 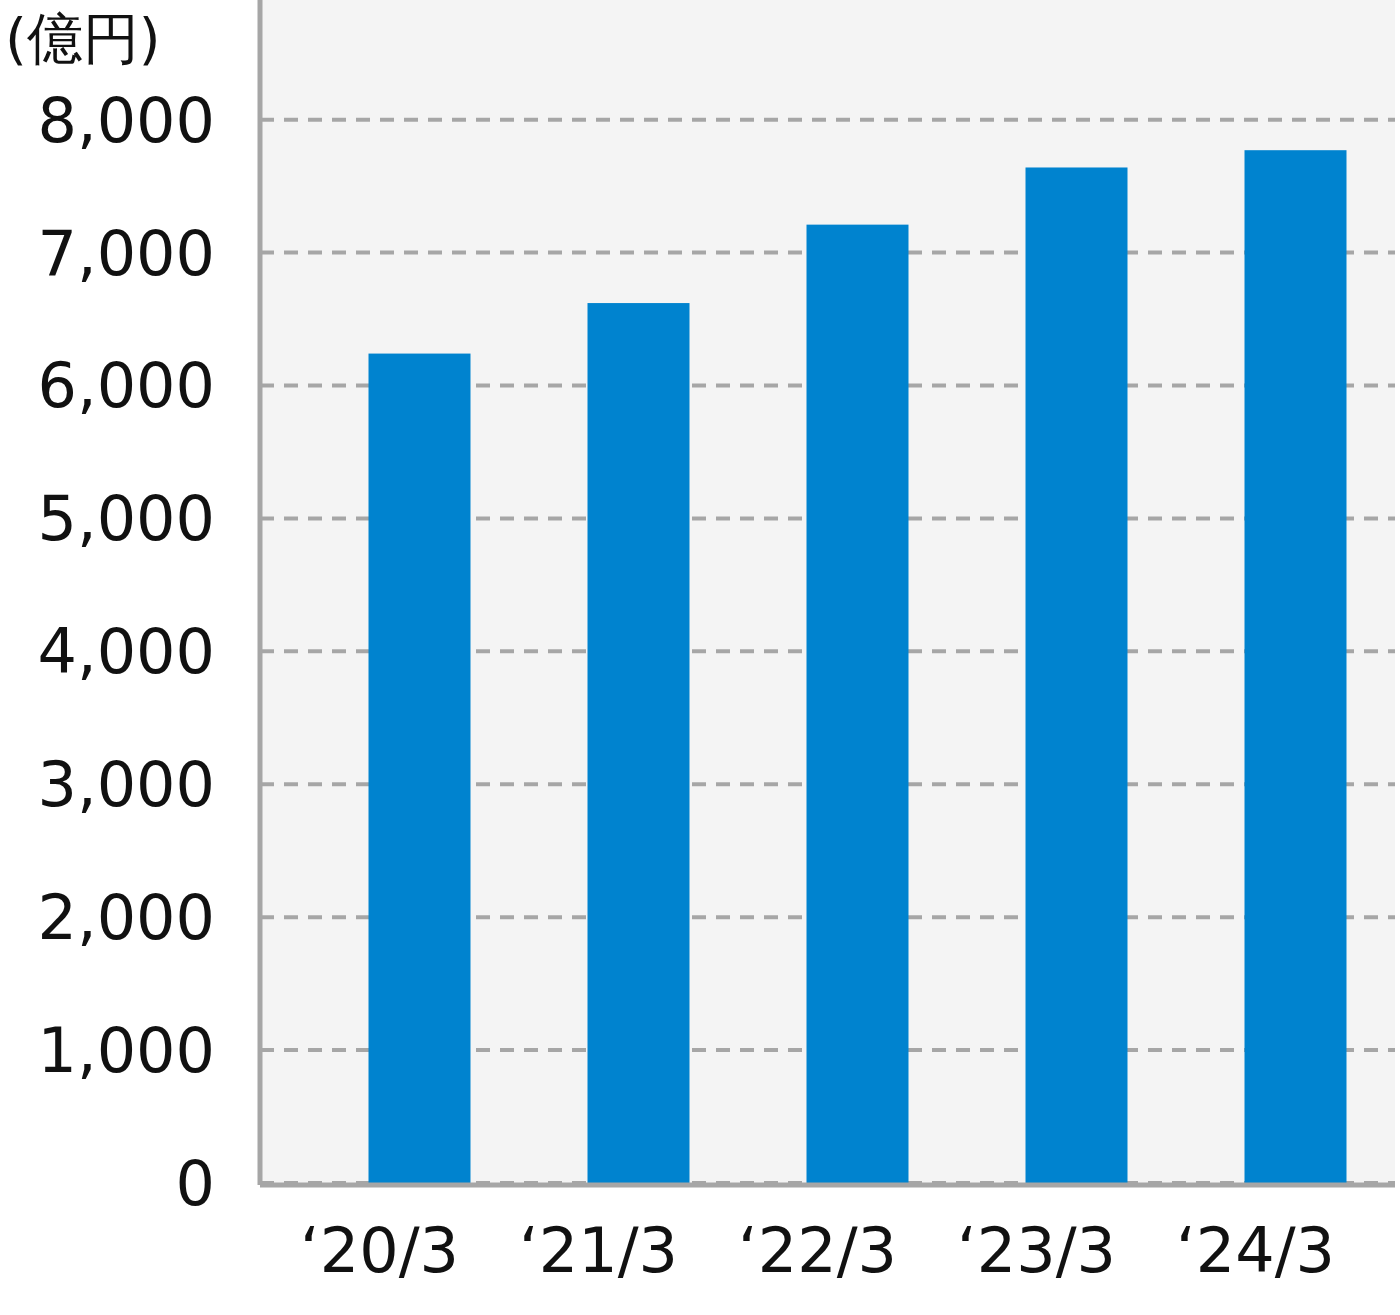 I want to click on y-tick-label: 8,000, so click(x=126, y=120).